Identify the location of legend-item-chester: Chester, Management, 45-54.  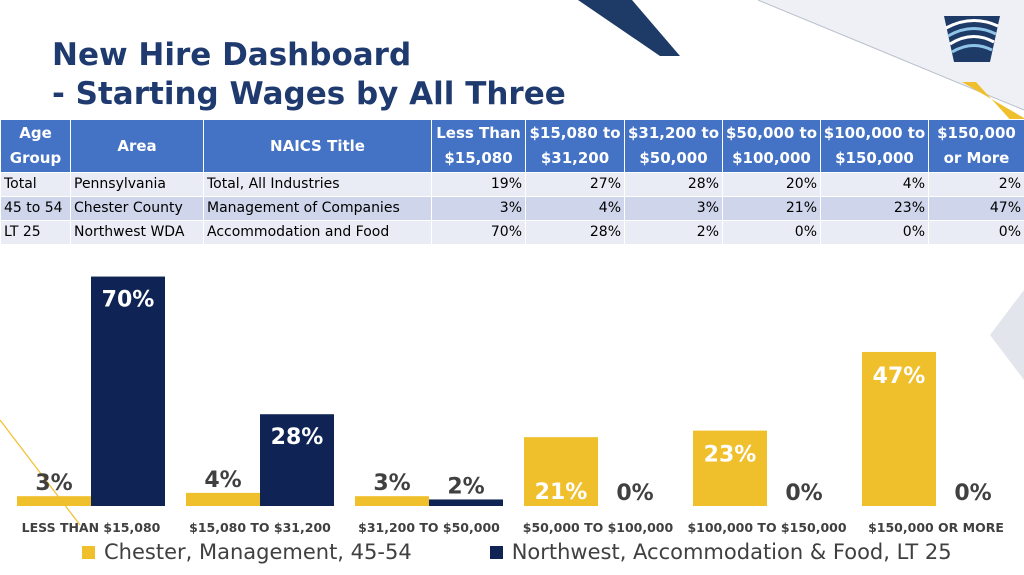
(247, 552).